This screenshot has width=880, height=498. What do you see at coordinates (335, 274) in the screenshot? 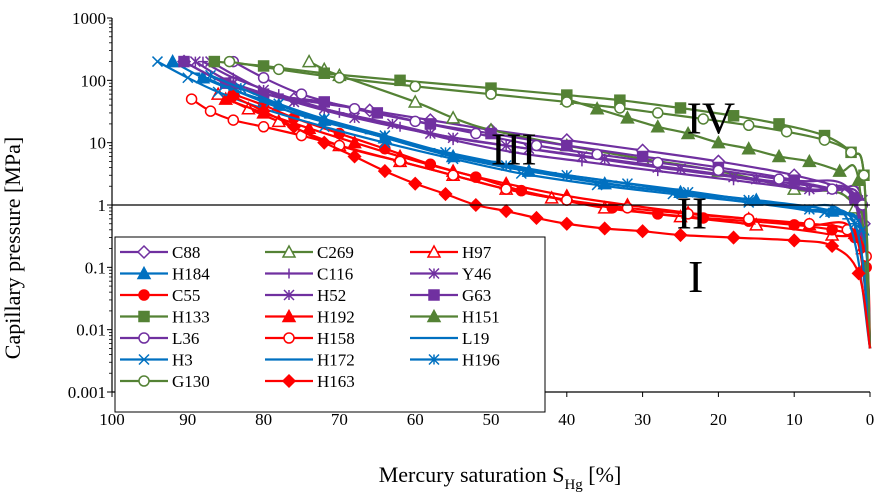
I see `legend-label: C116` at bounding box center [335, 274].